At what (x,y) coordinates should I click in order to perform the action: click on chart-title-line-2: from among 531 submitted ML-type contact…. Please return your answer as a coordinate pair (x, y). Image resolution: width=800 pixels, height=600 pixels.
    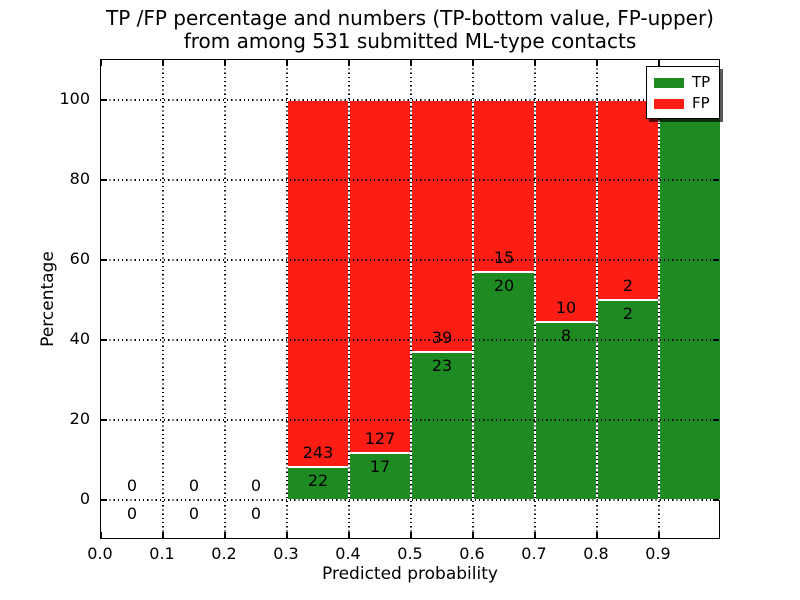
    Looking at the image, I should click on (410, 41).